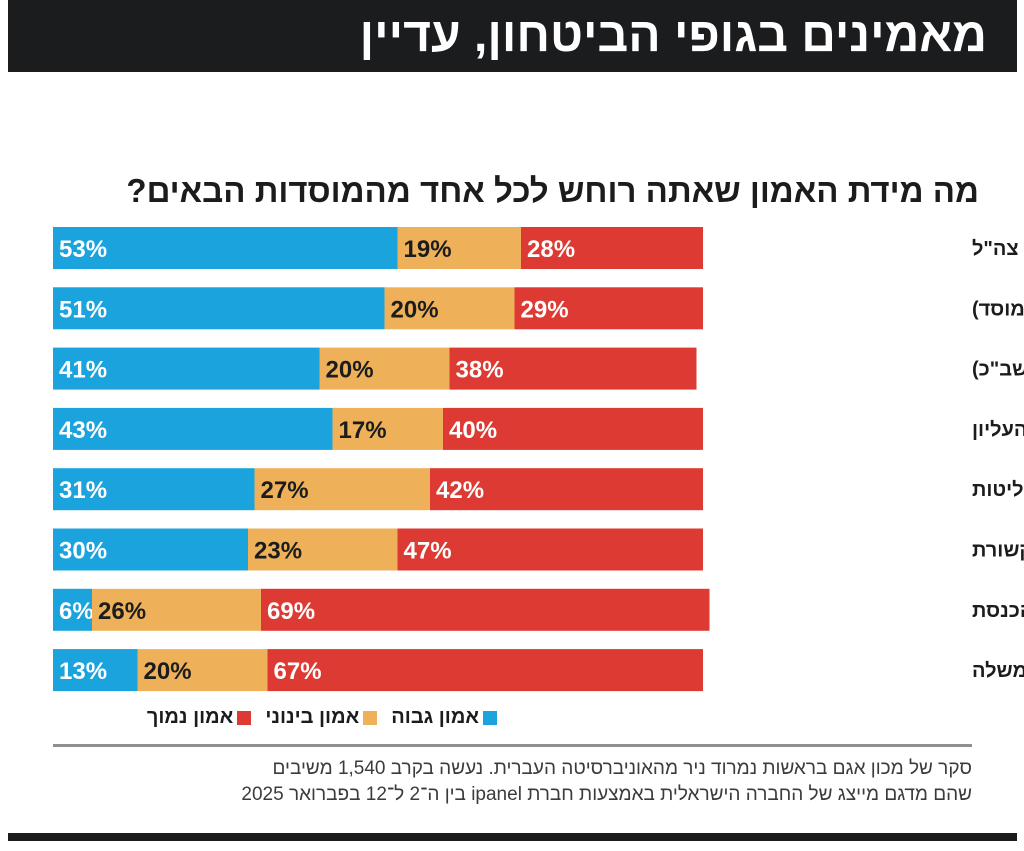  I want to click on data-label-mid: 19%, so click(428, 249).